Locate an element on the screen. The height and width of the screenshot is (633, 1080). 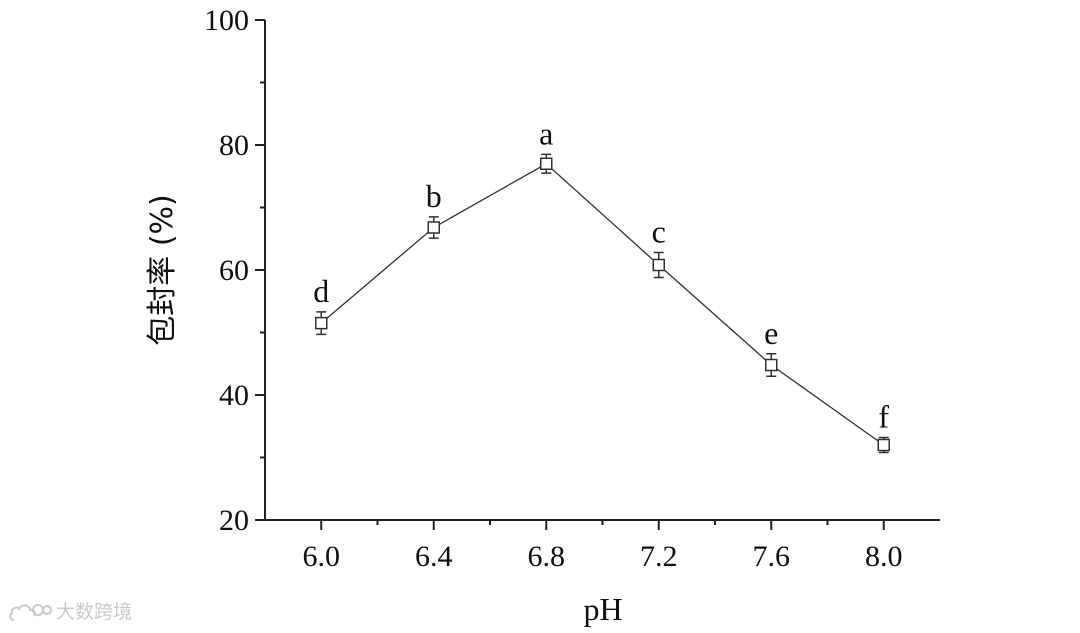
x-tick-label: 7.6 is located at coordinates (772, 556).